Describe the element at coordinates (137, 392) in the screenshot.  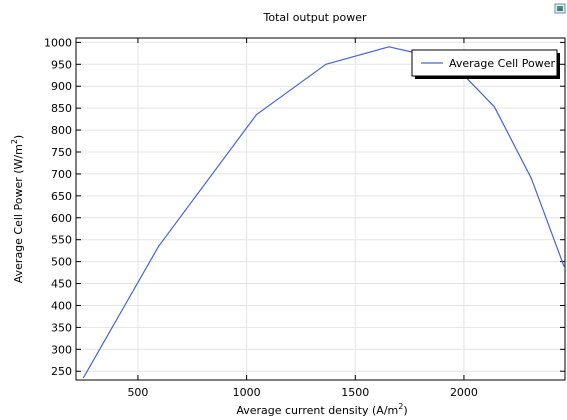
I see `x-tick-label: 500` at that location.